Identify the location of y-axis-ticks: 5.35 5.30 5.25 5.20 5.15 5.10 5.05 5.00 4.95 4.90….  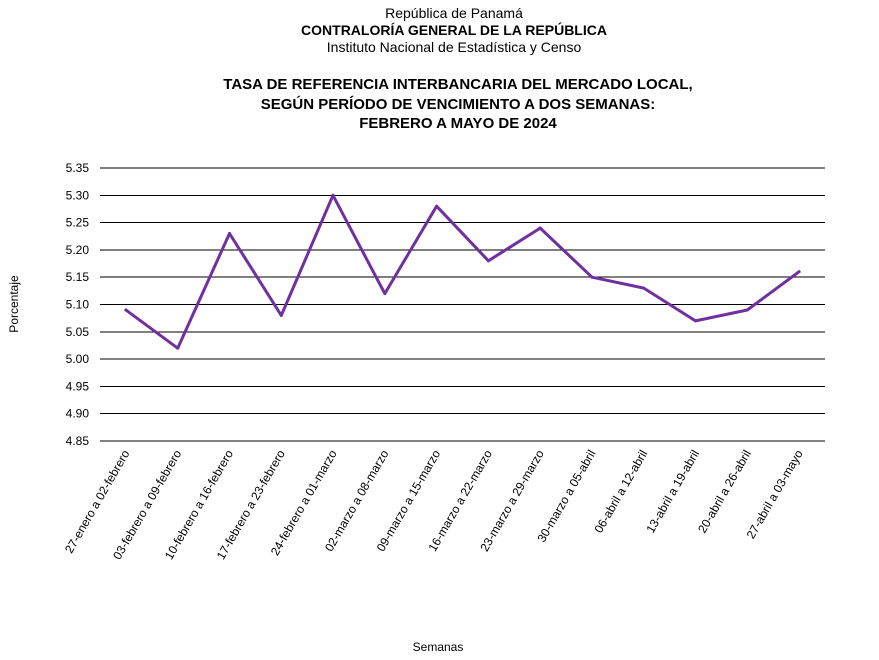
(78, 304).